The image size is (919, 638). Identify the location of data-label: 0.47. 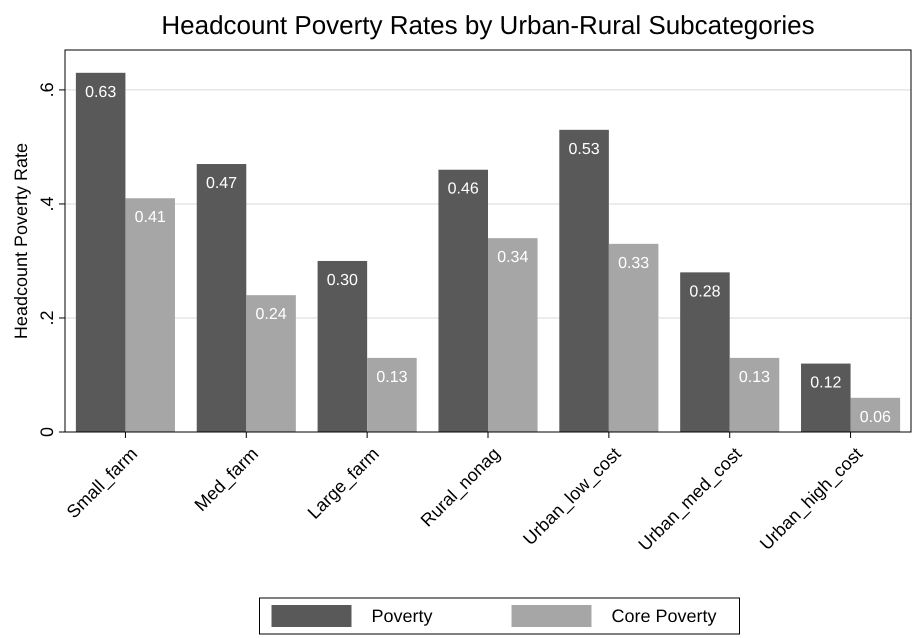
(222, 183).